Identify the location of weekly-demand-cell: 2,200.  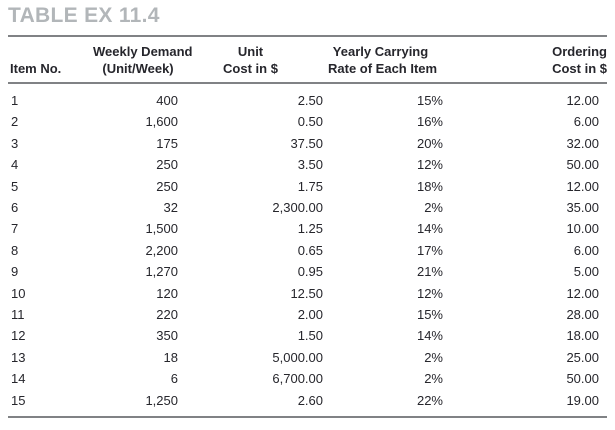
(161, 250).